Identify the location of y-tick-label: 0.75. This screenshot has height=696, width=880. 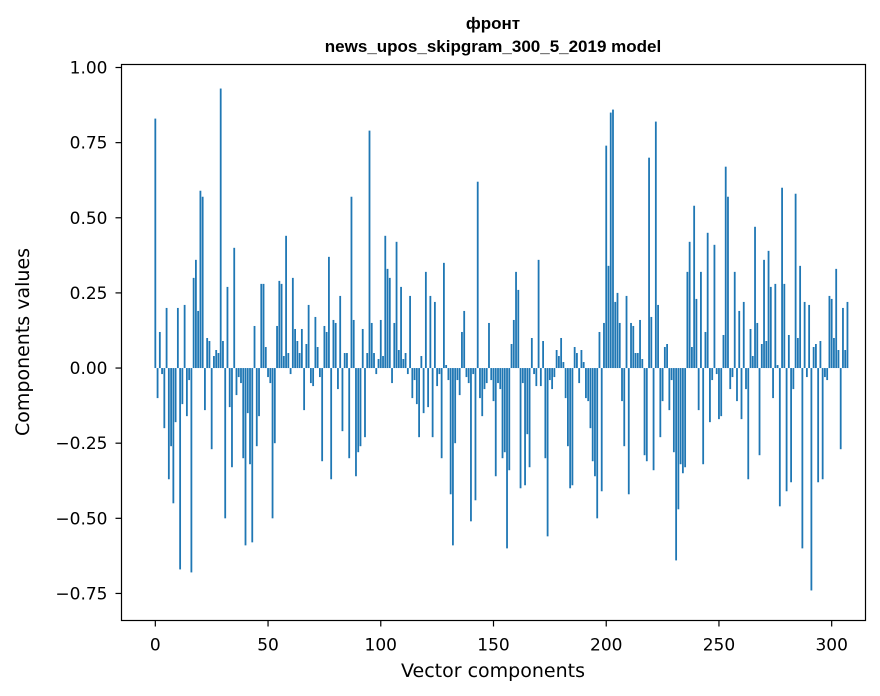
(89, 144).